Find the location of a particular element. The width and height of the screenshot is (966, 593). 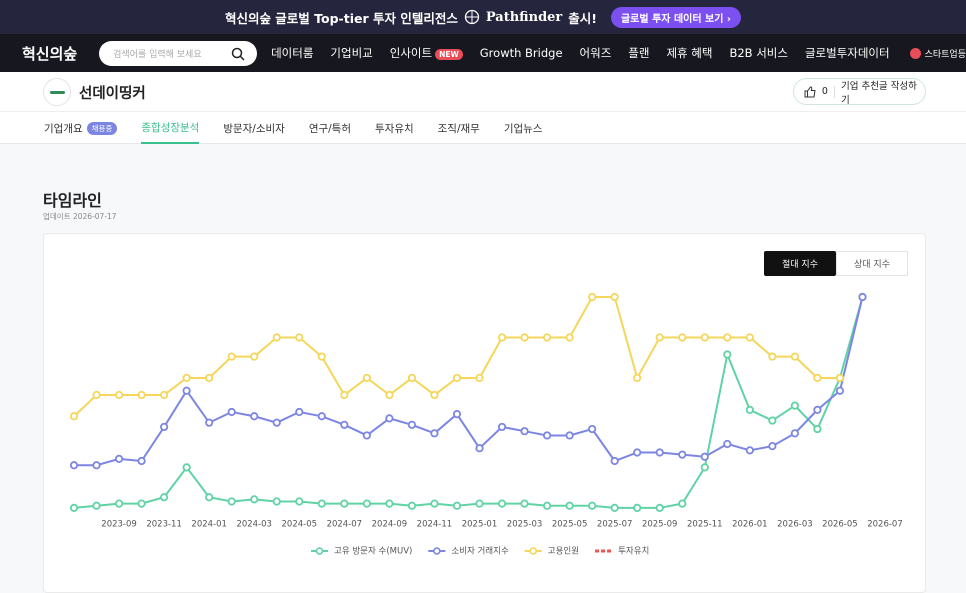

section-title: 타임라인 is located at coordinates (72, 200).